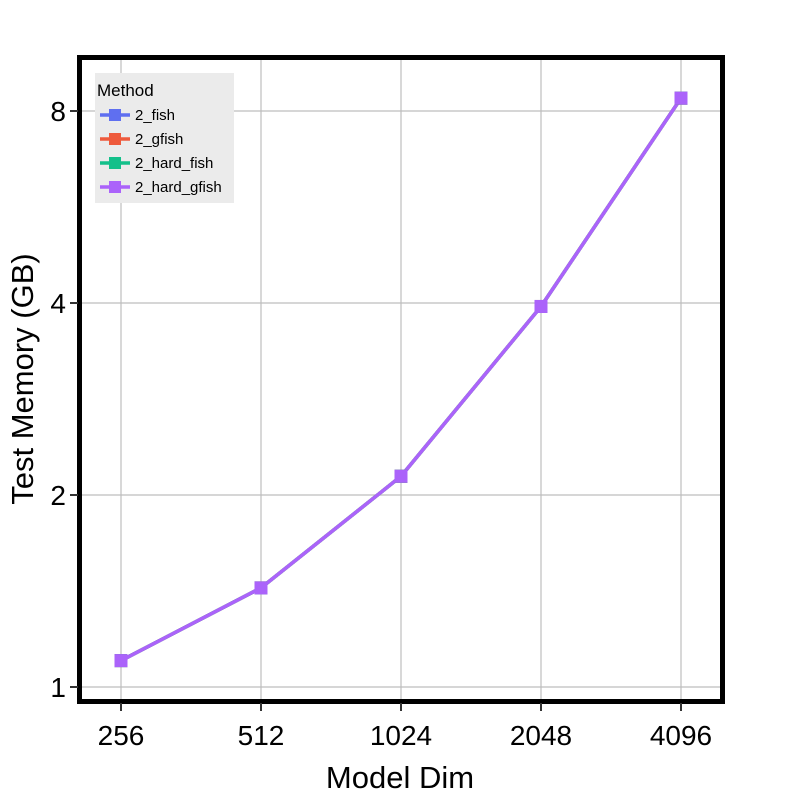 The height and width of the screenshot is (805, 800). Describe the element at coordinates (159, 139) in the screenshot. I see `legend-label-2_gfish: 2_gfish` at that location.